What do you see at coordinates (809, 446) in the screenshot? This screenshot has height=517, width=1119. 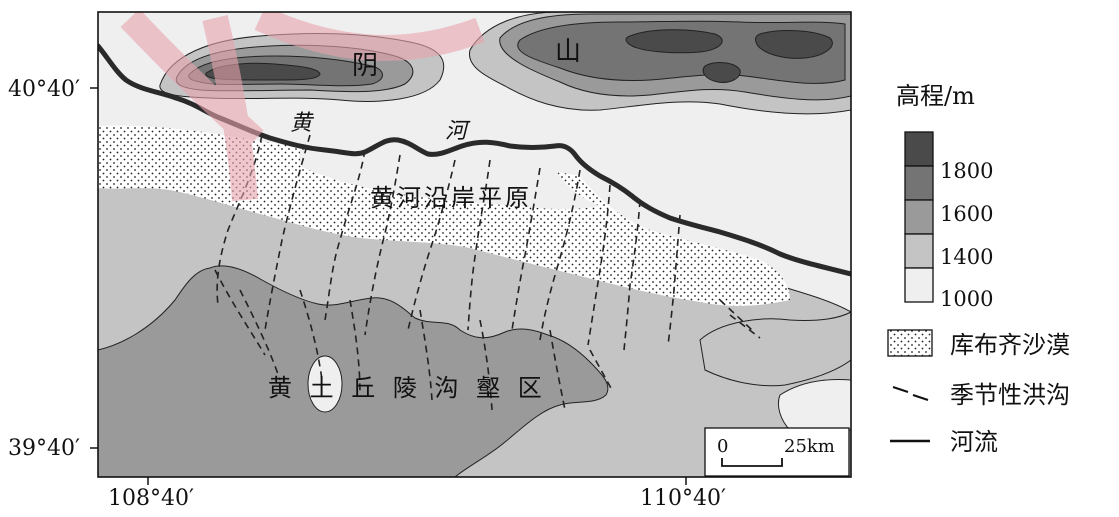 I see `scale-distance: 25km` at bounding box center [809, 446].